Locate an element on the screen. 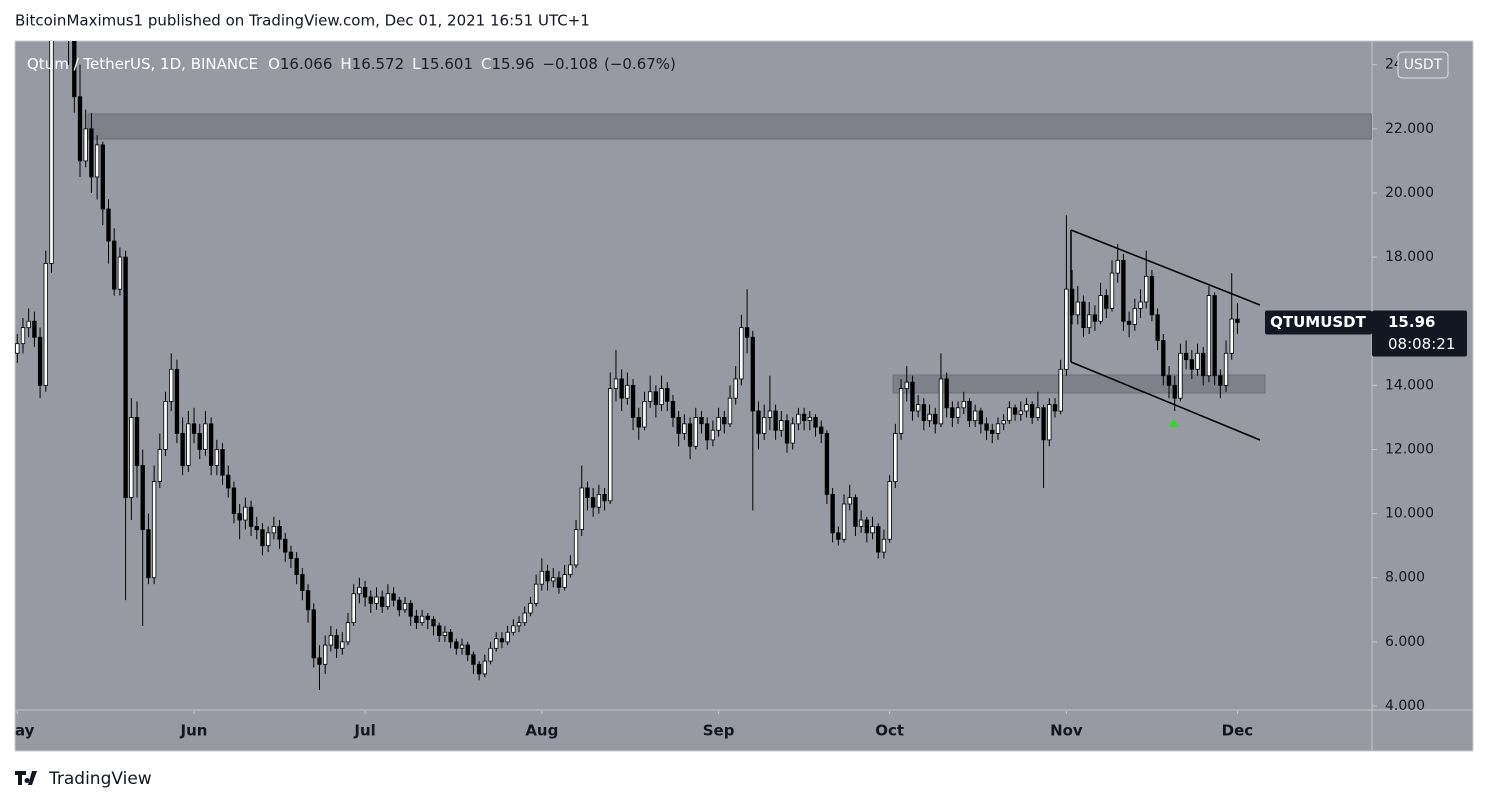  ohlc-letter: L is located at coordinates (416, 64).